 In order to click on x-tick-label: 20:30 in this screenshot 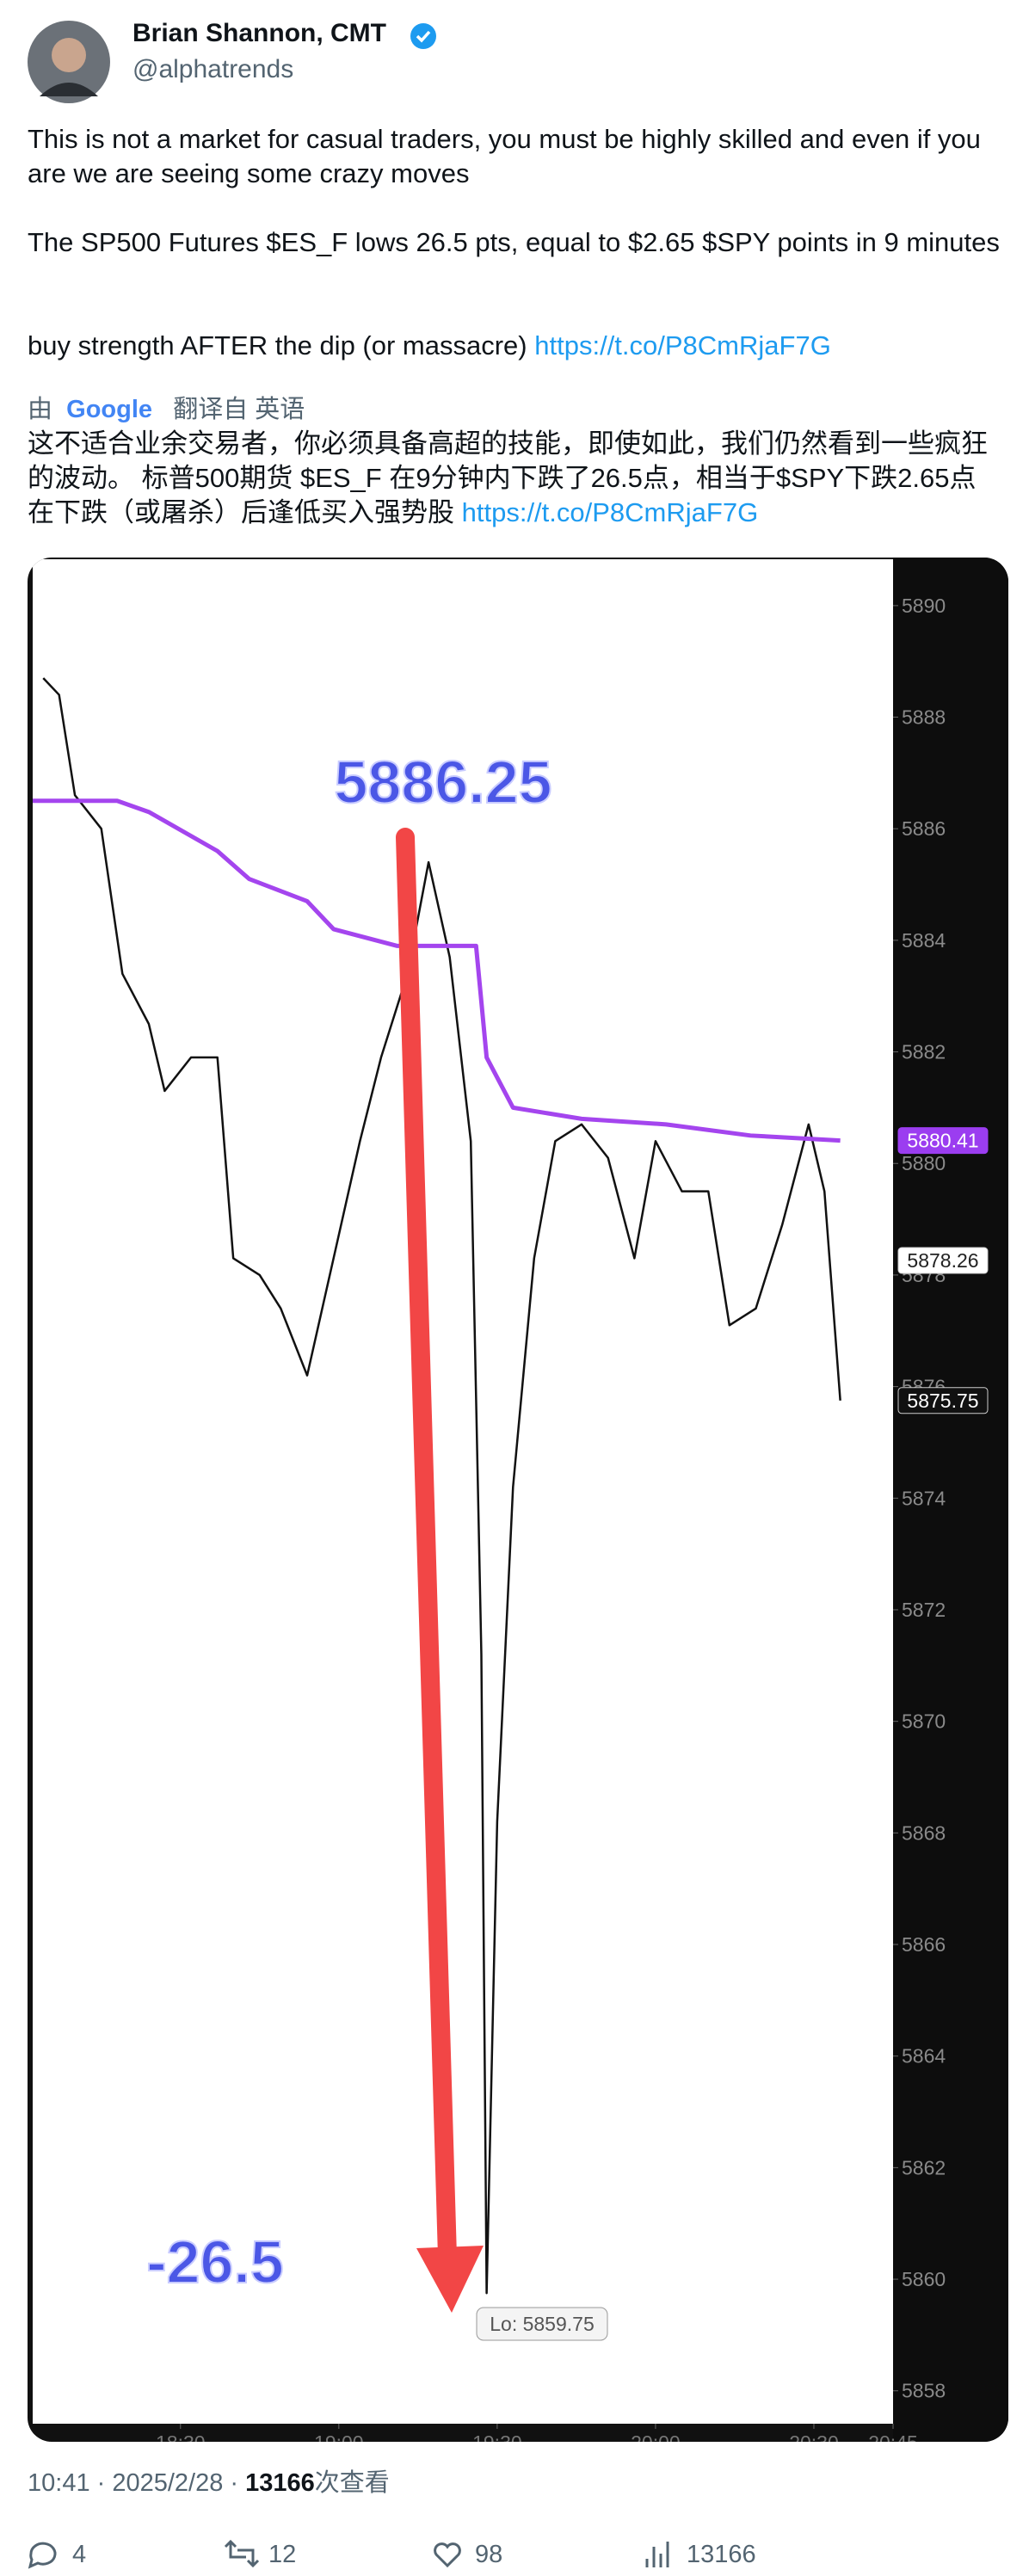, I will do `click(814, 2436)`.